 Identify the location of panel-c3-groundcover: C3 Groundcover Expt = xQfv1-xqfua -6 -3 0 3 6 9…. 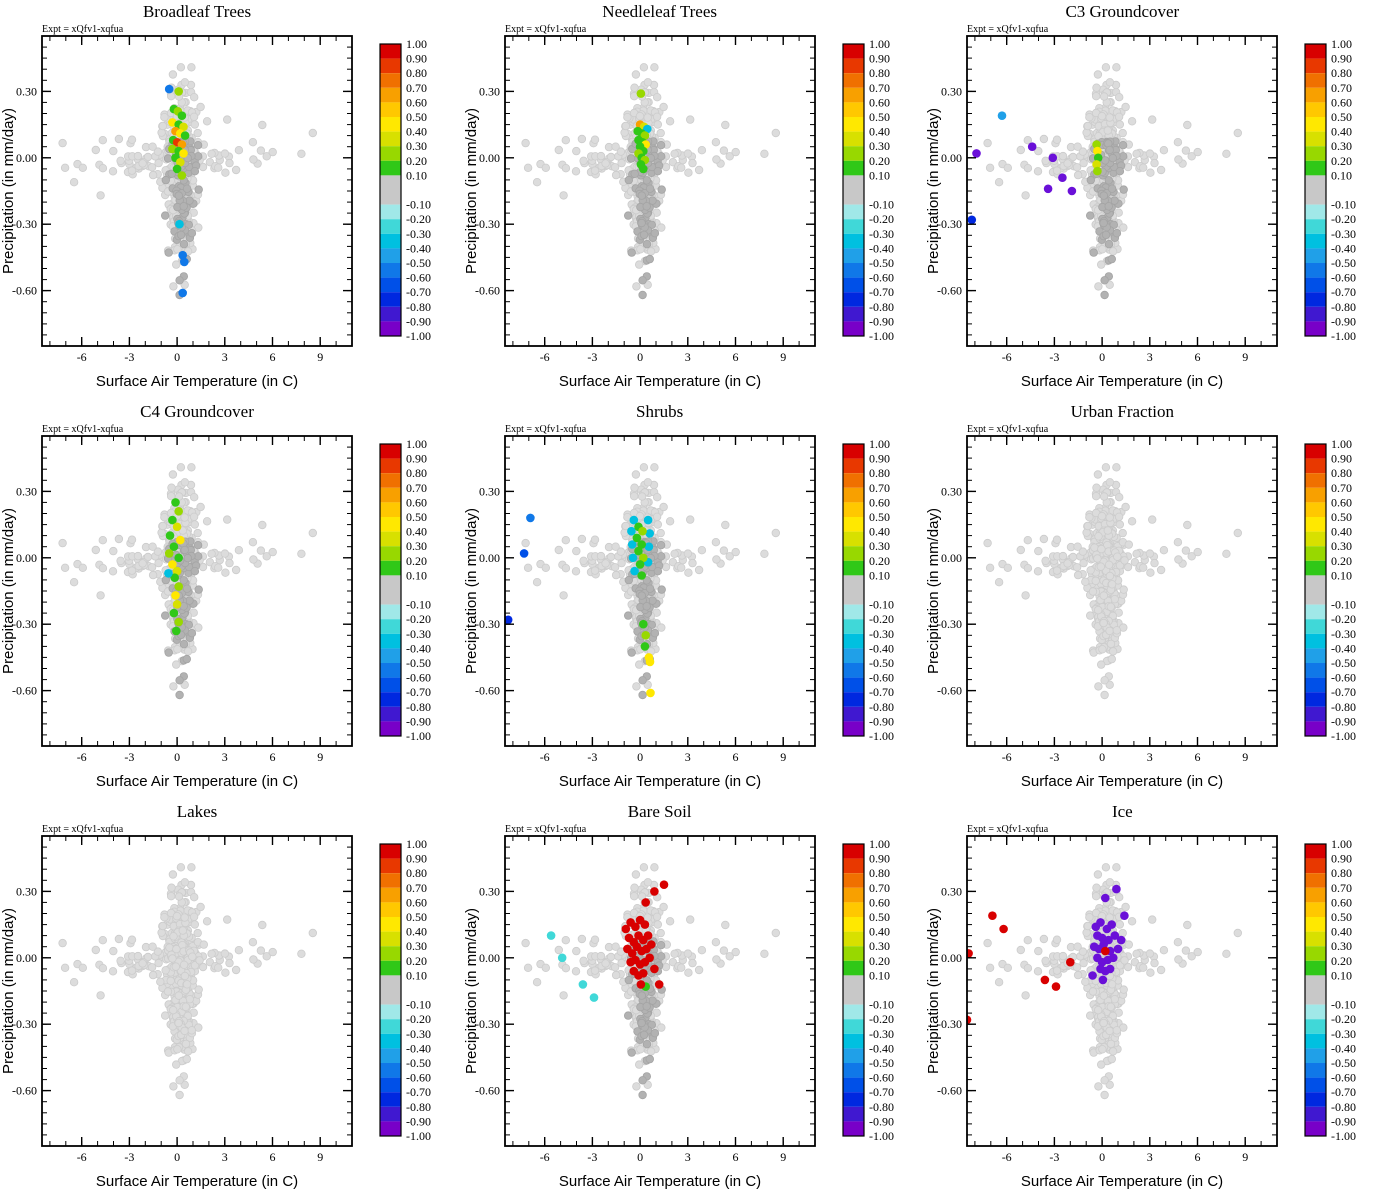
(1156, 200).